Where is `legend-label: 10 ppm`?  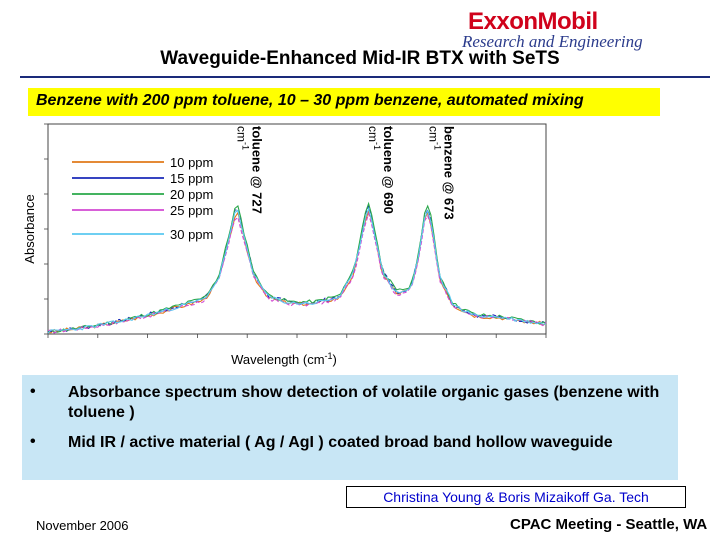 legend-label: 10 ppm is located at coordinates (191, 162).